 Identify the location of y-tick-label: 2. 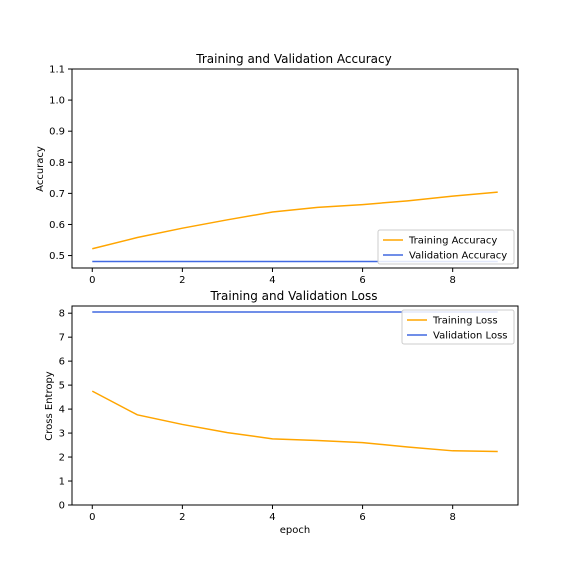
(62, 458).